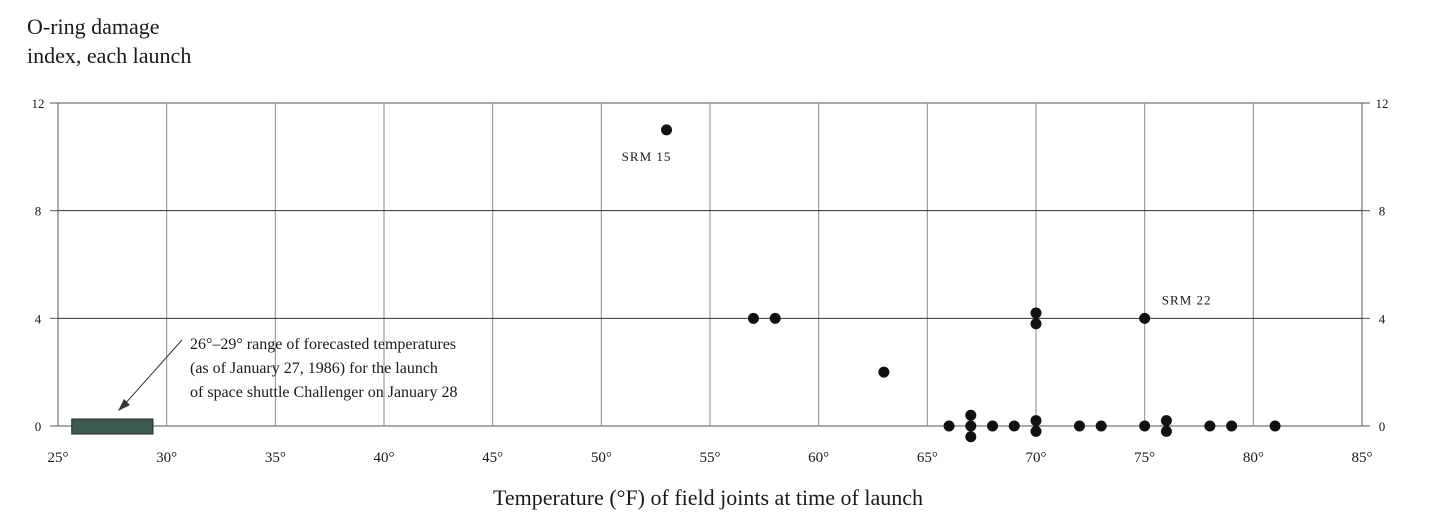  Describe the element at coordinates (1187, 299) in the screenshot. I see `point-label: SRM 22` at that location.